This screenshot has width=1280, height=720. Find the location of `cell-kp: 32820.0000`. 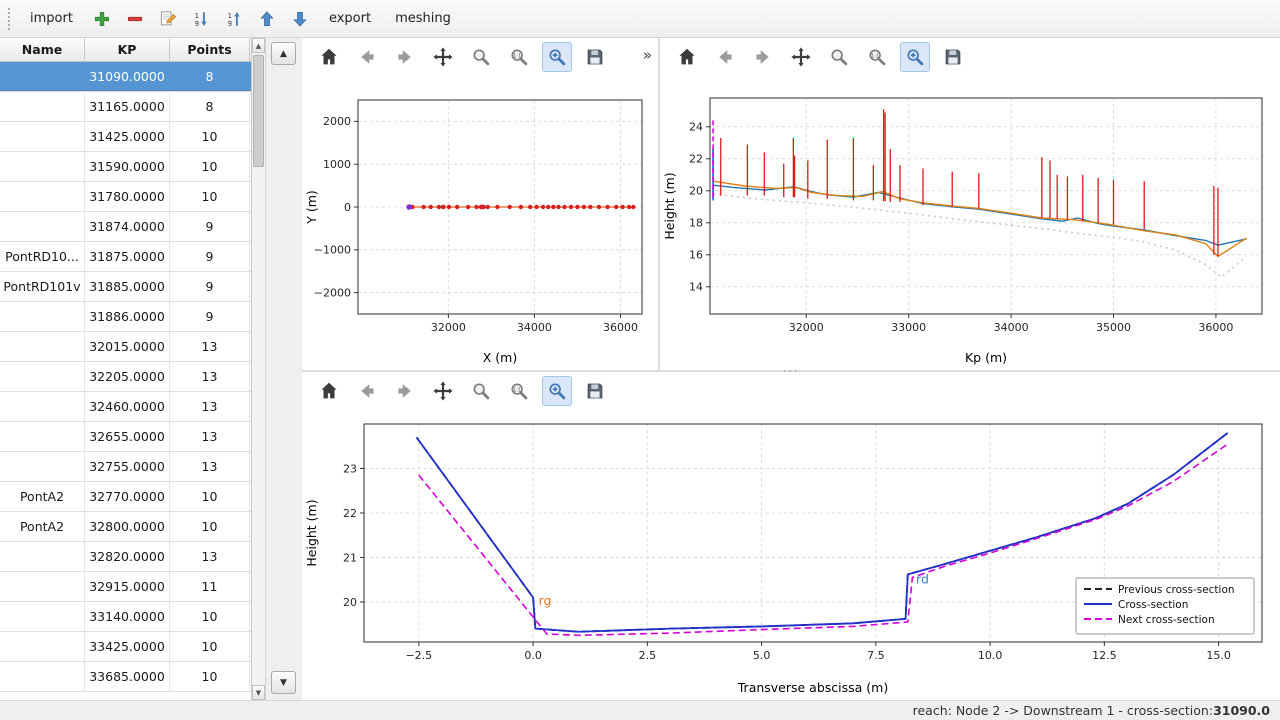

cell-kp: 32820.0000 is located at coordinates (127, 556).